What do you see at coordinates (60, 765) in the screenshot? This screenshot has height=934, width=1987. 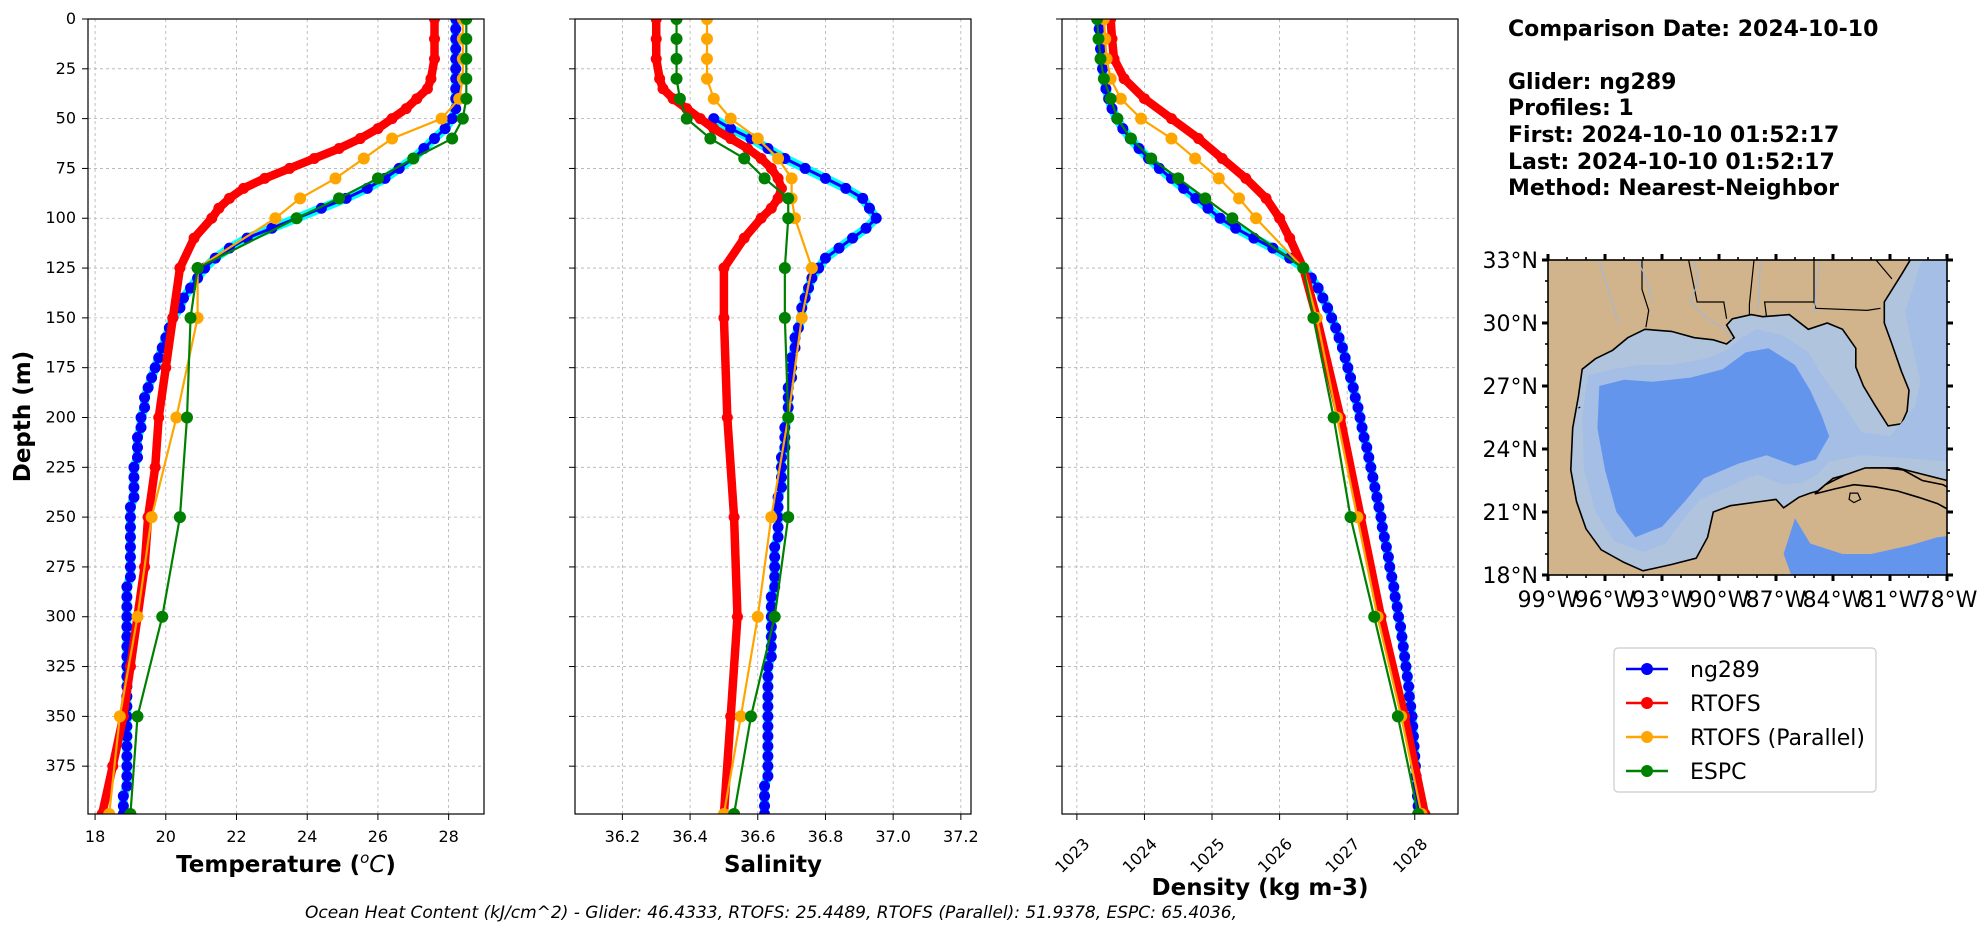 I see `y-tick-label: 375` at bounding box center [60, 765].